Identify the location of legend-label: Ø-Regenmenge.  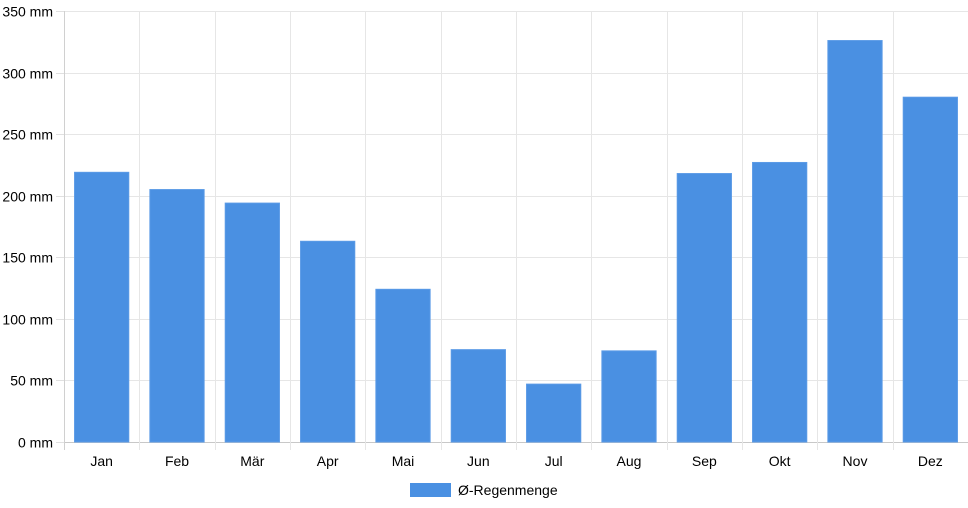
(508, 490).